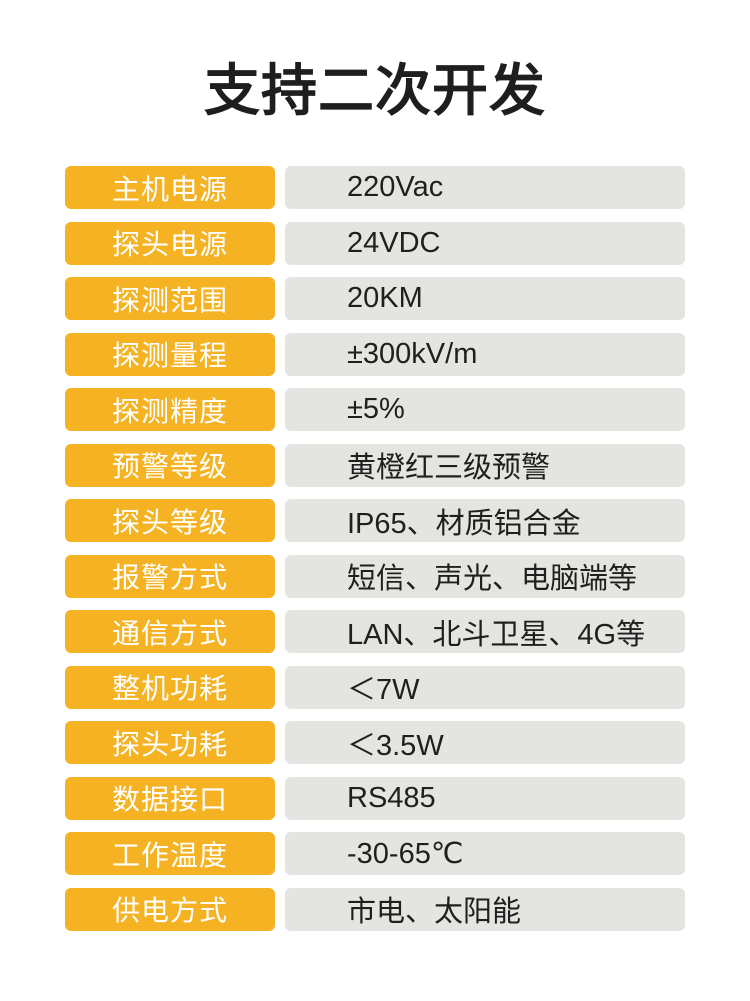  I want to click on spec-row: 探头电源 24VDC, so click(375, 243).